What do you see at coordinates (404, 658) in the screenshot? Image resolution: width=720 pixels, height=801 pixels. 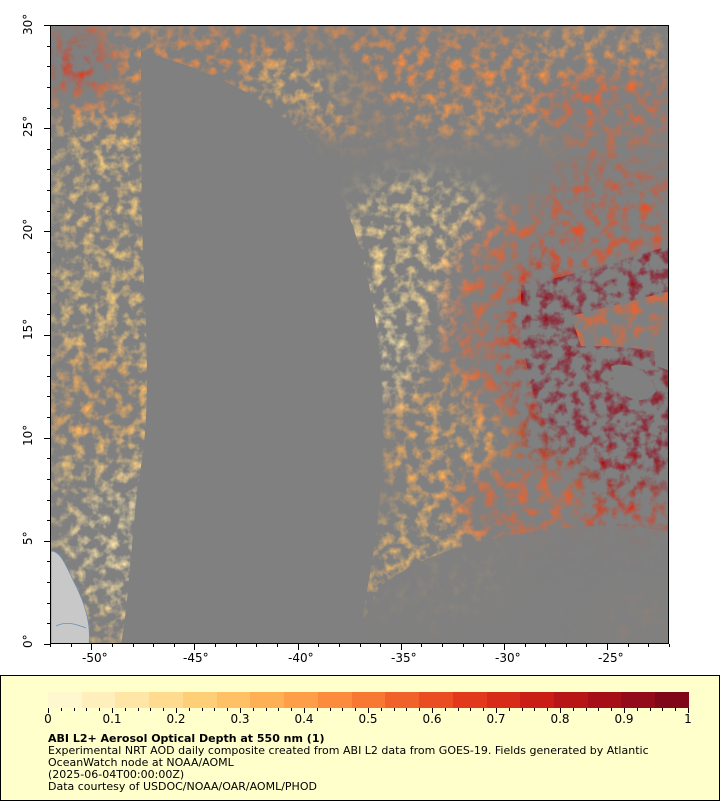 I see `x-tick-label: -35°` at bounding box center [404, 658].